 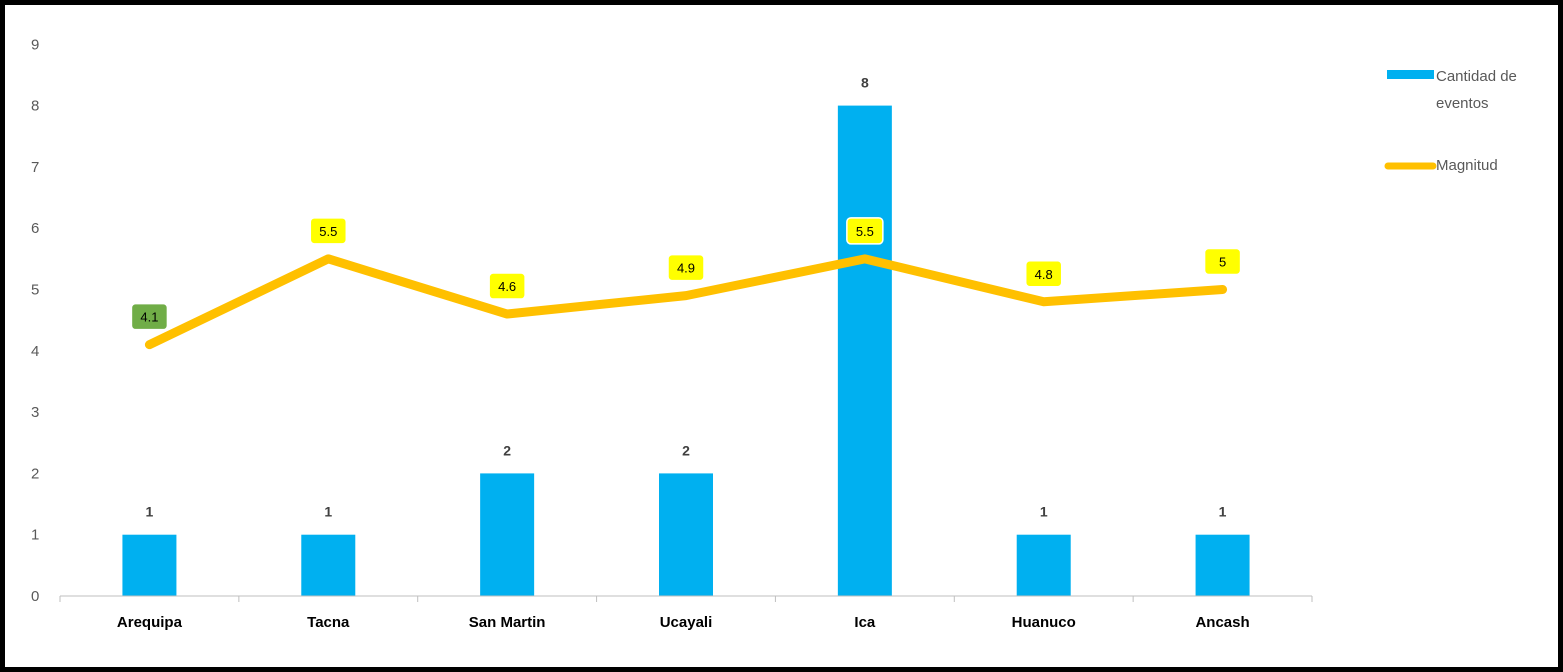 I want to click on line-data-label-text: 4.9, so click(x=686, y=268).